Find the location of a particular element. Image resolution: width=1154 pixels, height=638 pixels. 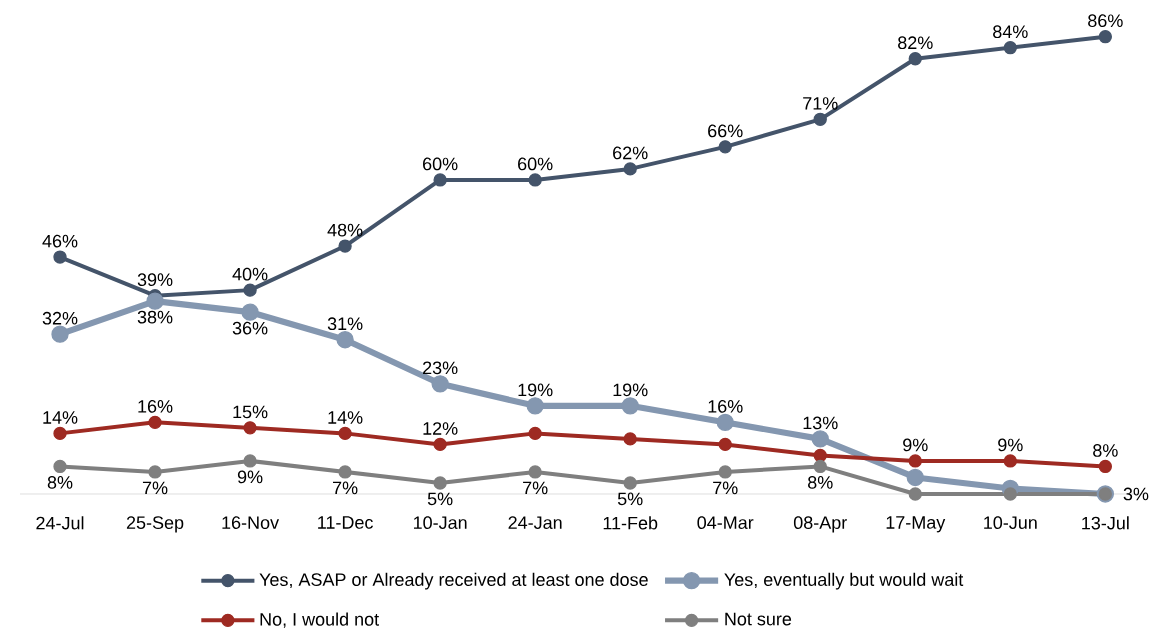

data-label: 15% is located at coordinates (250, 412).